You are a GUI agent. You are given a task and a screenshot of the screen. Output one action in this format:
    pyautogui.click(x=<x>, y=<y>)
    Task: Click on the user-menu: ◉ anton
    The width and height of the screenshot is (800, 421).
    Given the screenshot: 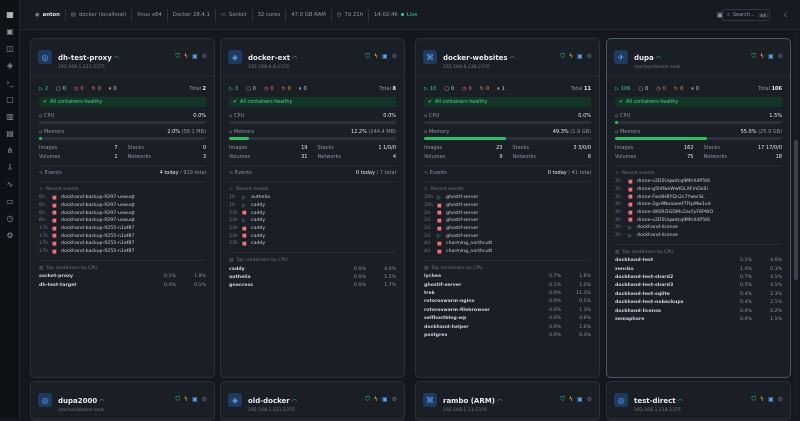 What is the action you would take?
    pyautogui.click(x=48, y=14)
    